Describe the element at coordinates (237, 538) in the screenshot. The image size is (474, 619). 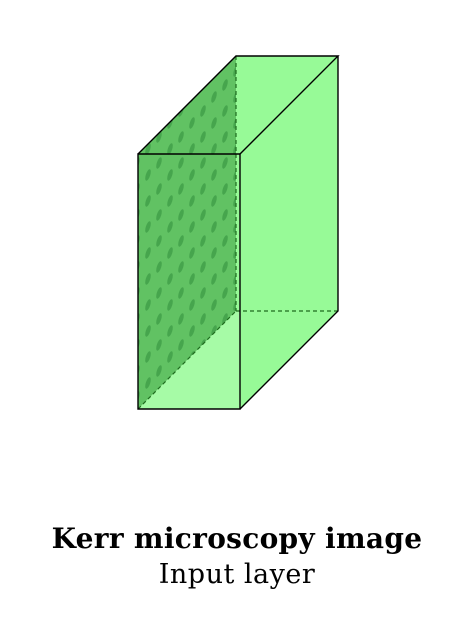
I see `diagram-title: Kerr microscopy image` at that location.